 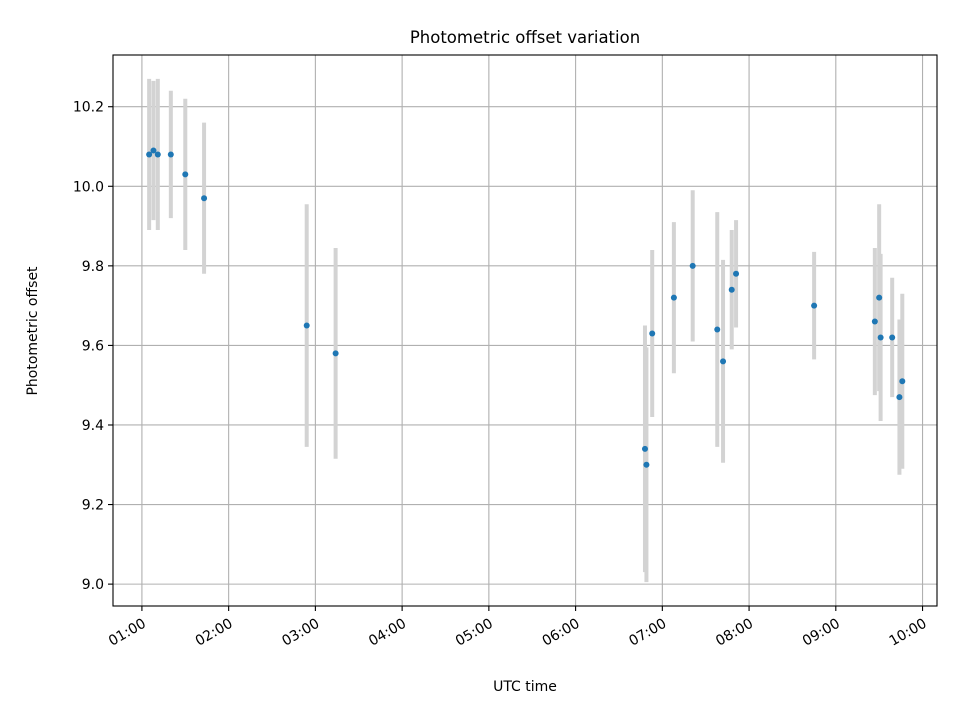 I want to click on y-tick-label: 10.0, so click(x=88, y=187).